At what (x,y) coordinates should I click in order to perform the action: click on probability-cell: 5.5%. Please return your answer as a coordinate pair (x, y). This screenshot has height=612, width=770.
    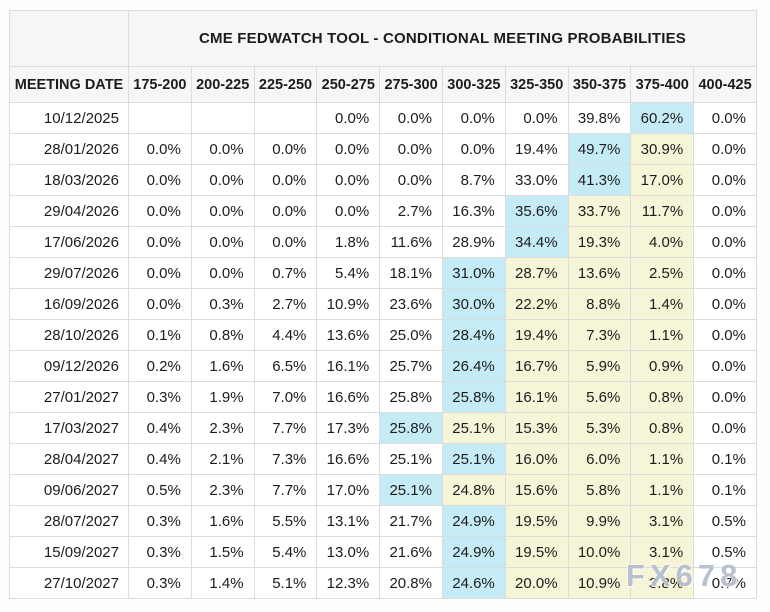
    Looking at the image, I should click on (285, 521).